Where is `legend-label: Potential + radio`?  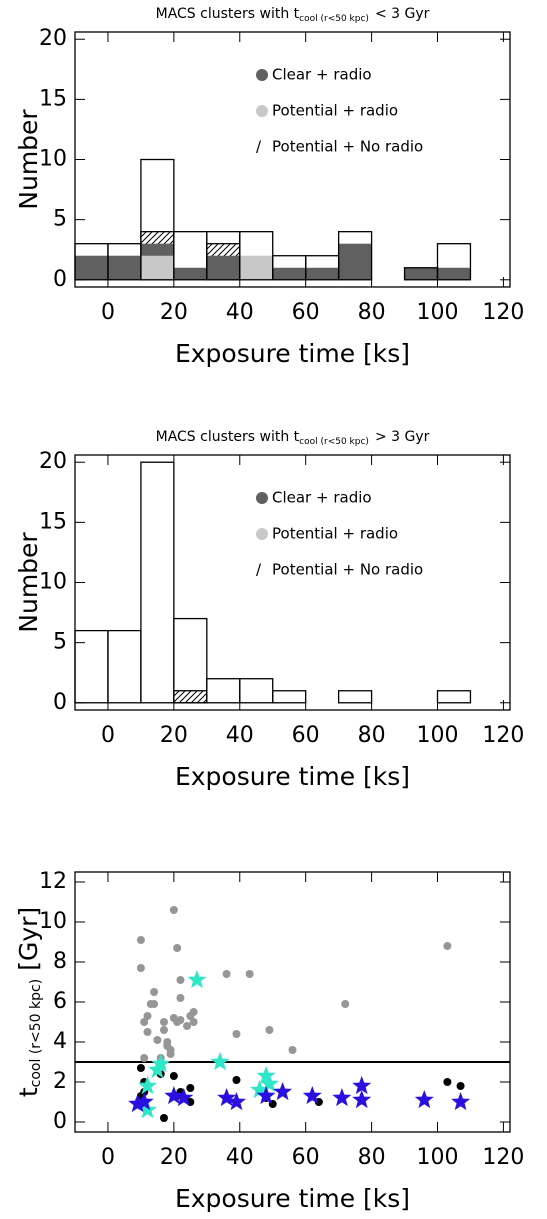 legend-label: Potential + radio is located at coordinates (335, 534).